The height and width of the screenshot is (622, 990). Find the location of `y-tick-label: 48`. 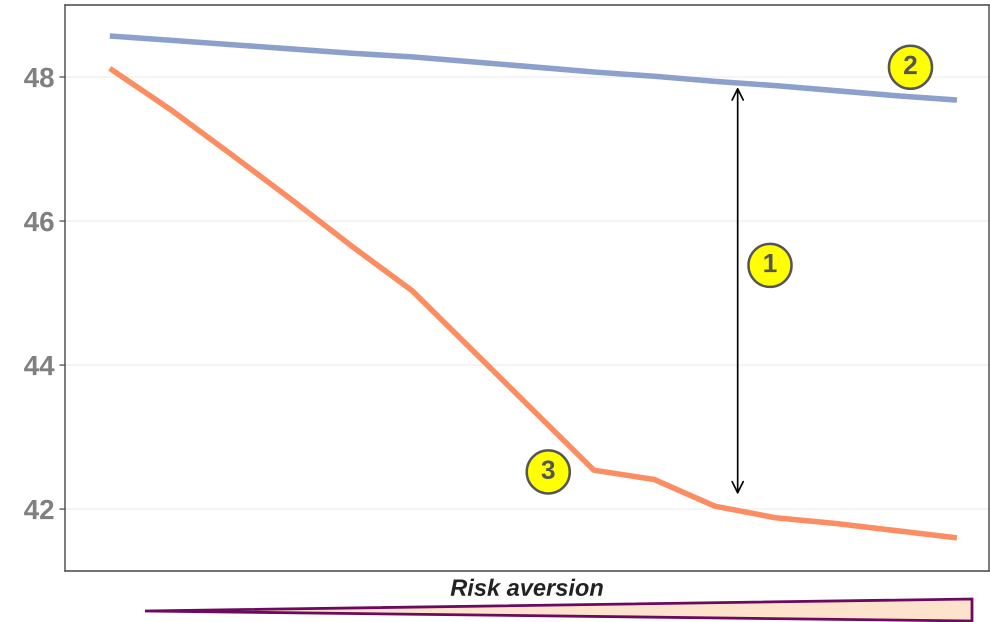

y-tick-label: 48 is located at coordinates (39, 78).